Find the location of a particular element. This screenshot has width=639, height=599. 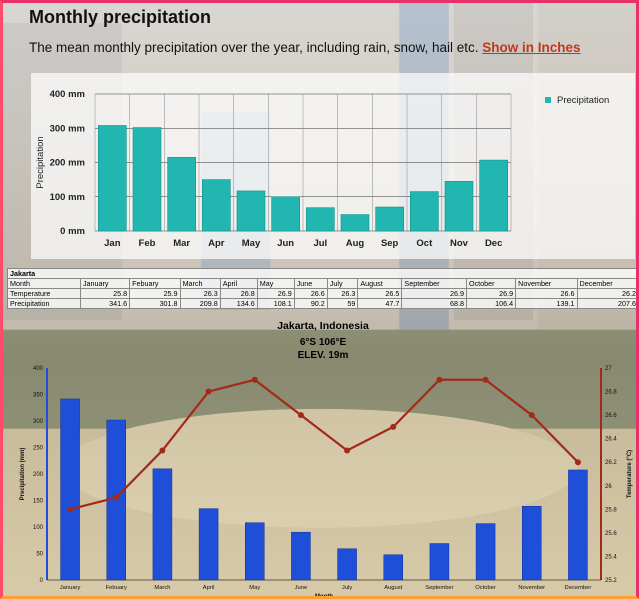

table-cell-month: July is located at coordinates (342, 283).